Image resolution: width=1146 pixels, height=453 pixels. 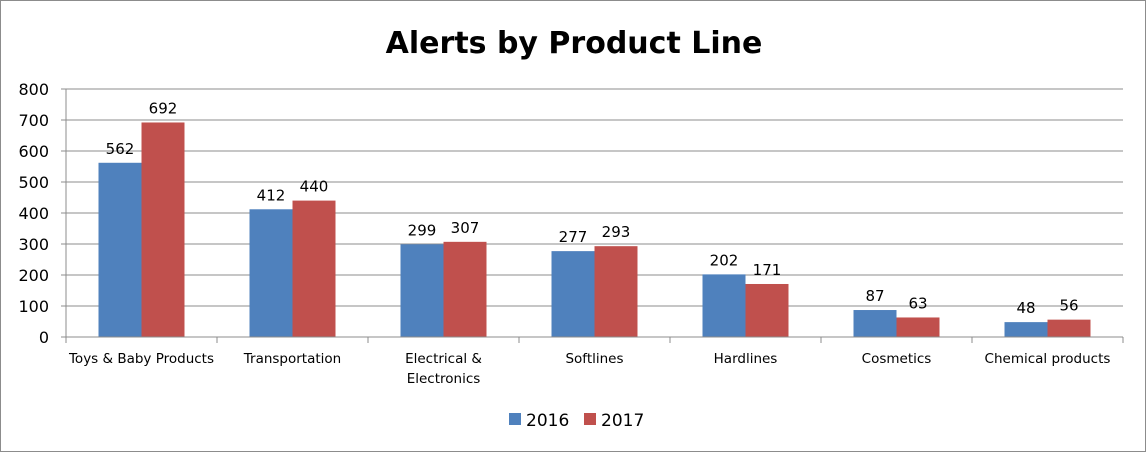 I want to click on x-category-label: Electronics, so click(x=444, y=379).